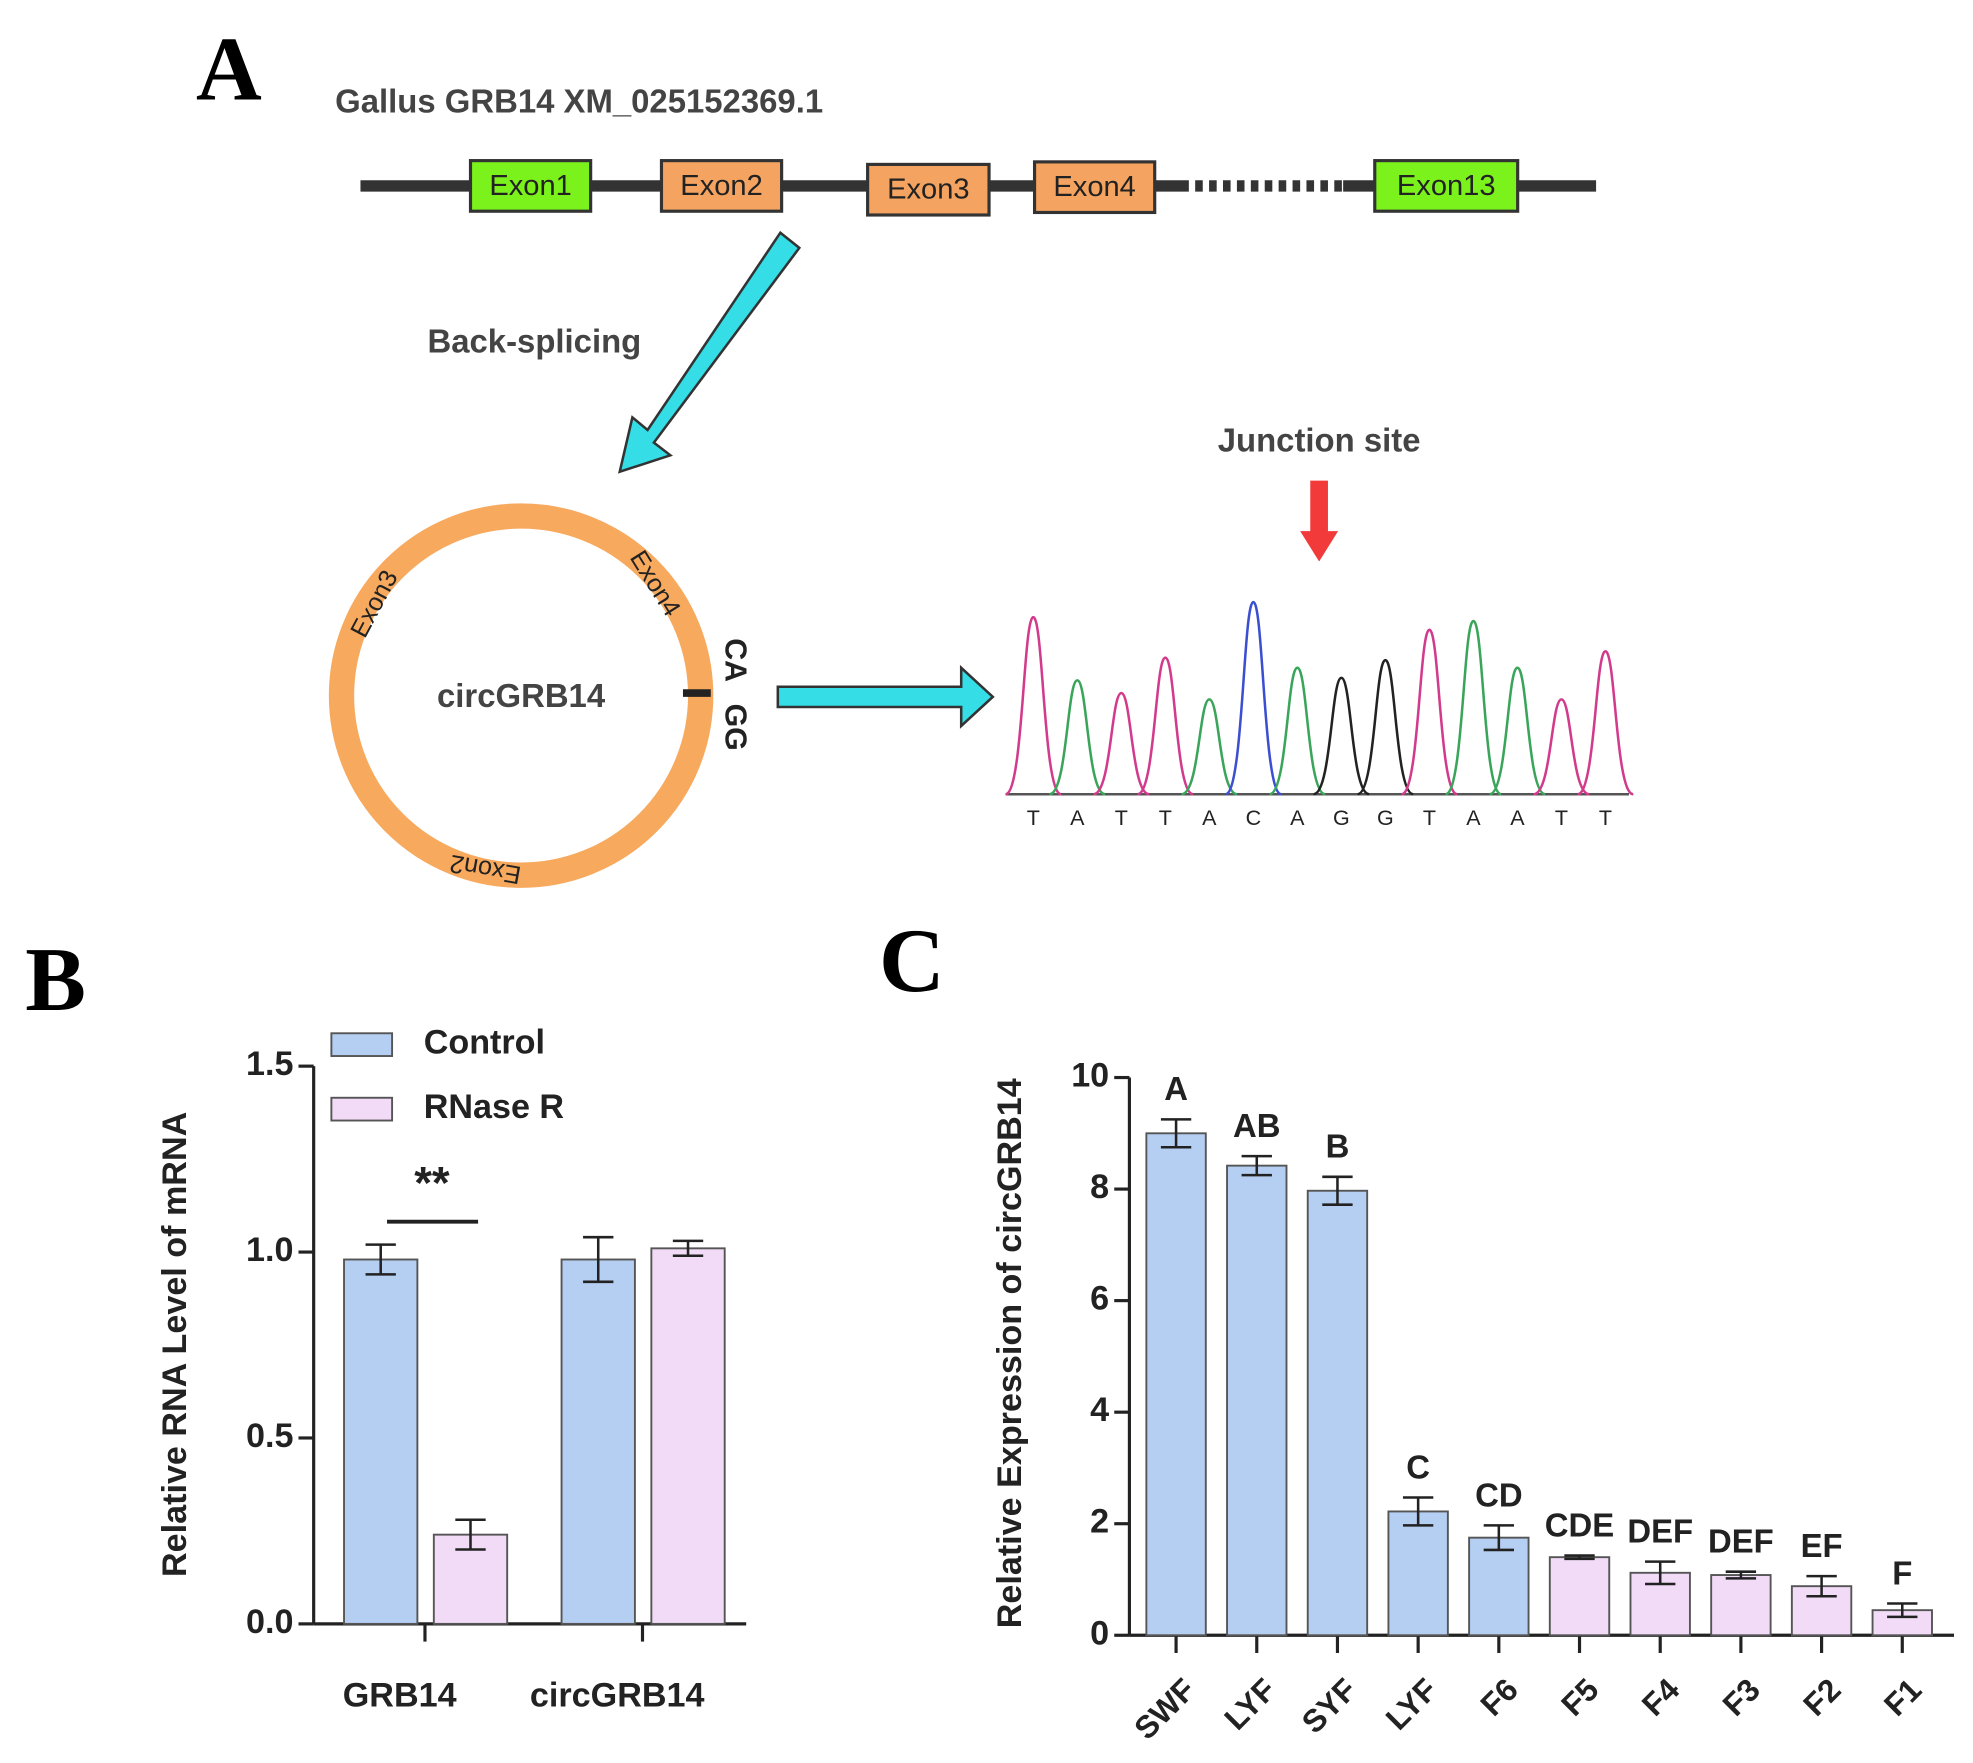 This screenshot has width=1973, height=1763. I want to click on gene-label: Gallus GRB14 XM_025152369.1, so click(579, 100).